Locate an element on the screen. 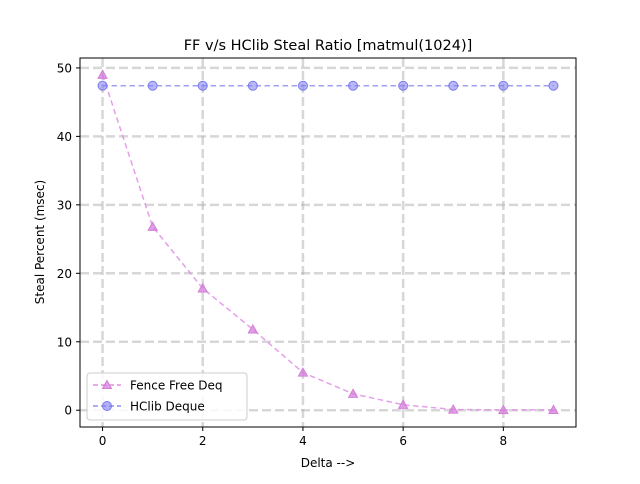 This screenshot has height=484, width=640. x-tick-label: 6 is located at coordinates (403, 441).